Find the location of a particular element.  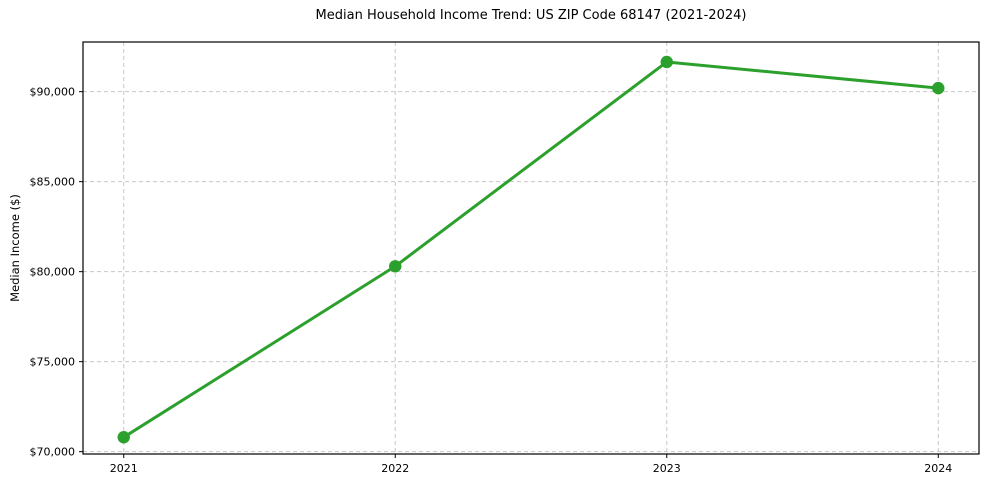

x-tick-label: 2022 is located at coordinates (395, 468).